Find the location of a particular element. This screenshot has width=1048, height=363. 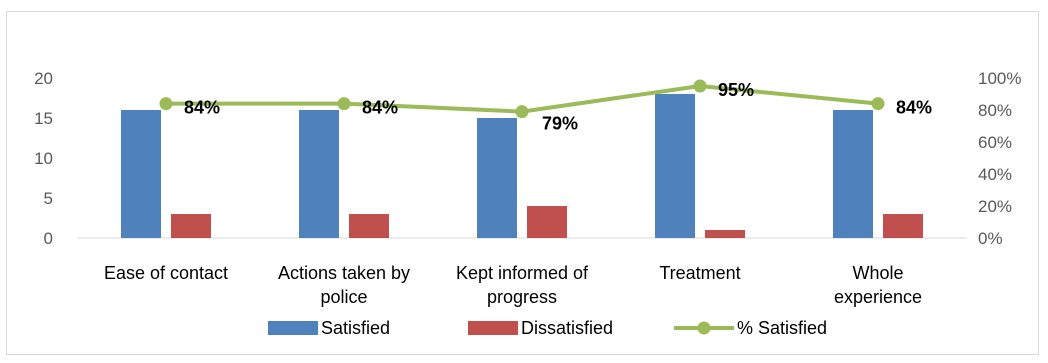

right-tick-label: 80% is located at coordinates (995, 110).